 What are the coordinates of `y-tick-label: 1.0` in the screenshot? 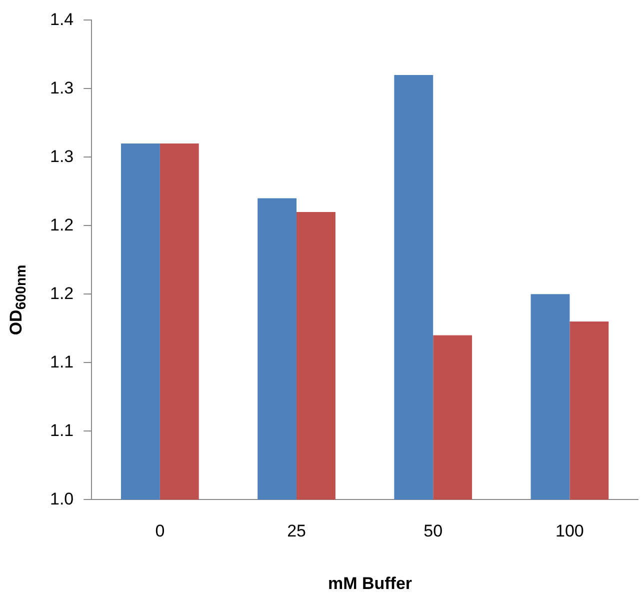 It's located at (62, 498).